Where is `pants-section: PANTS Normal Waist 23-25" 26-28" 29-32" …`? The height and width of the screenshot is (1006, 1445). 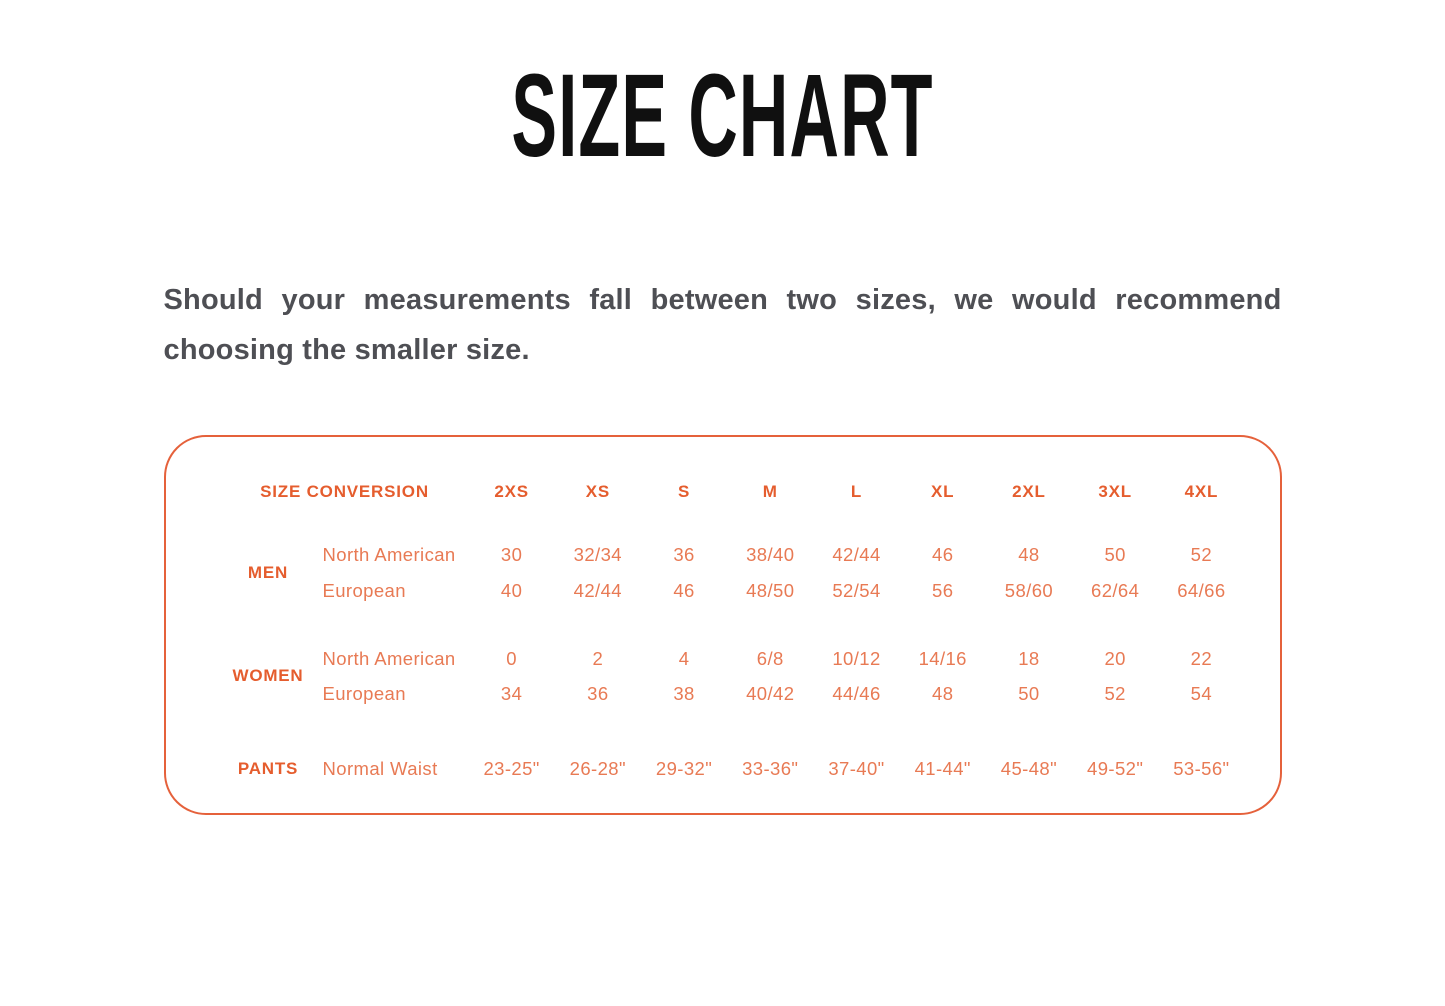
pants-section: PANTS Normal Waist 23-25" 26-28" 29-32" … is located at coordinates (733, 769).